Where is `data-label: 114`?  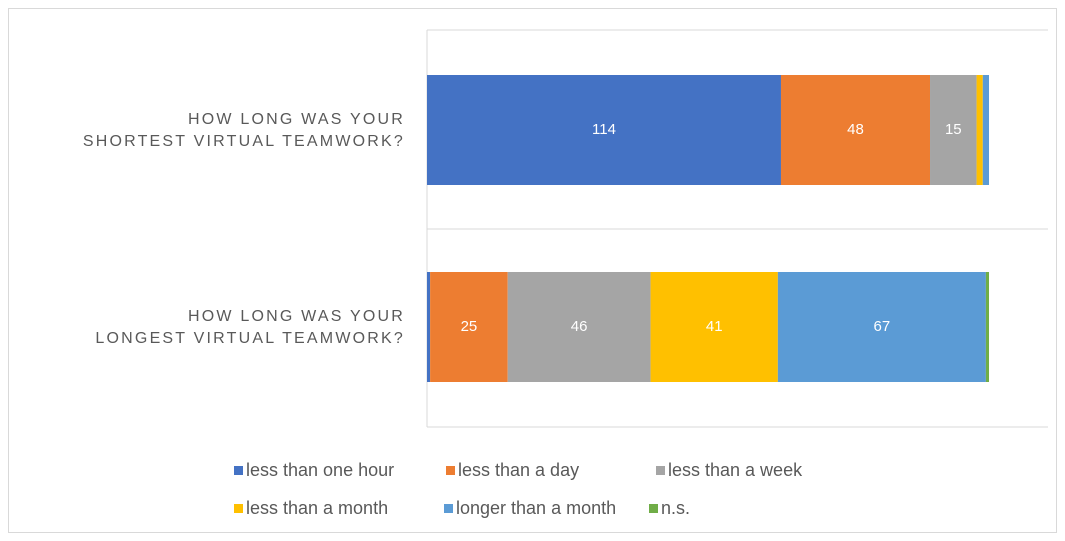 data-label: 114 is located at coordinates (604, 129).